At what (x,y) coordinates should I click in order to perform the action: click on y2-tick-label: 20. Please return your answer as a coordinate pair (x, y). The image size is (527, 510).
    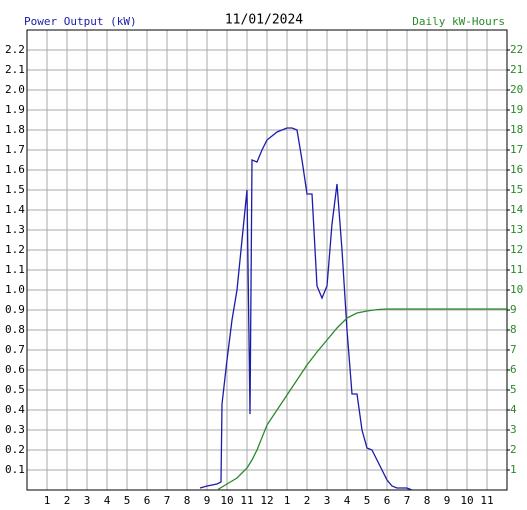
    Looking at the image, I should click on (516, 89).